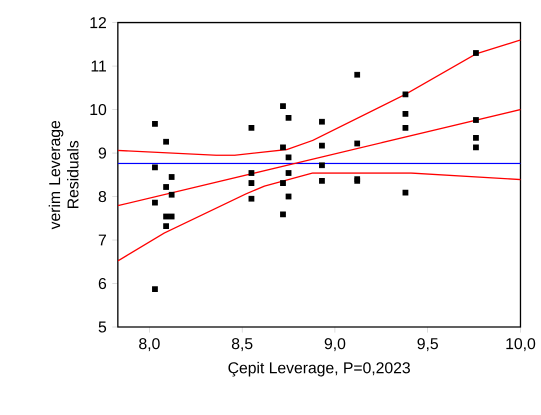 The height and width of the screenshot is (415, 541). What do you see at coordinates (102, 152) in the screenshot?
I see `y-tick-label: 9` at bounding box center [102, 152].